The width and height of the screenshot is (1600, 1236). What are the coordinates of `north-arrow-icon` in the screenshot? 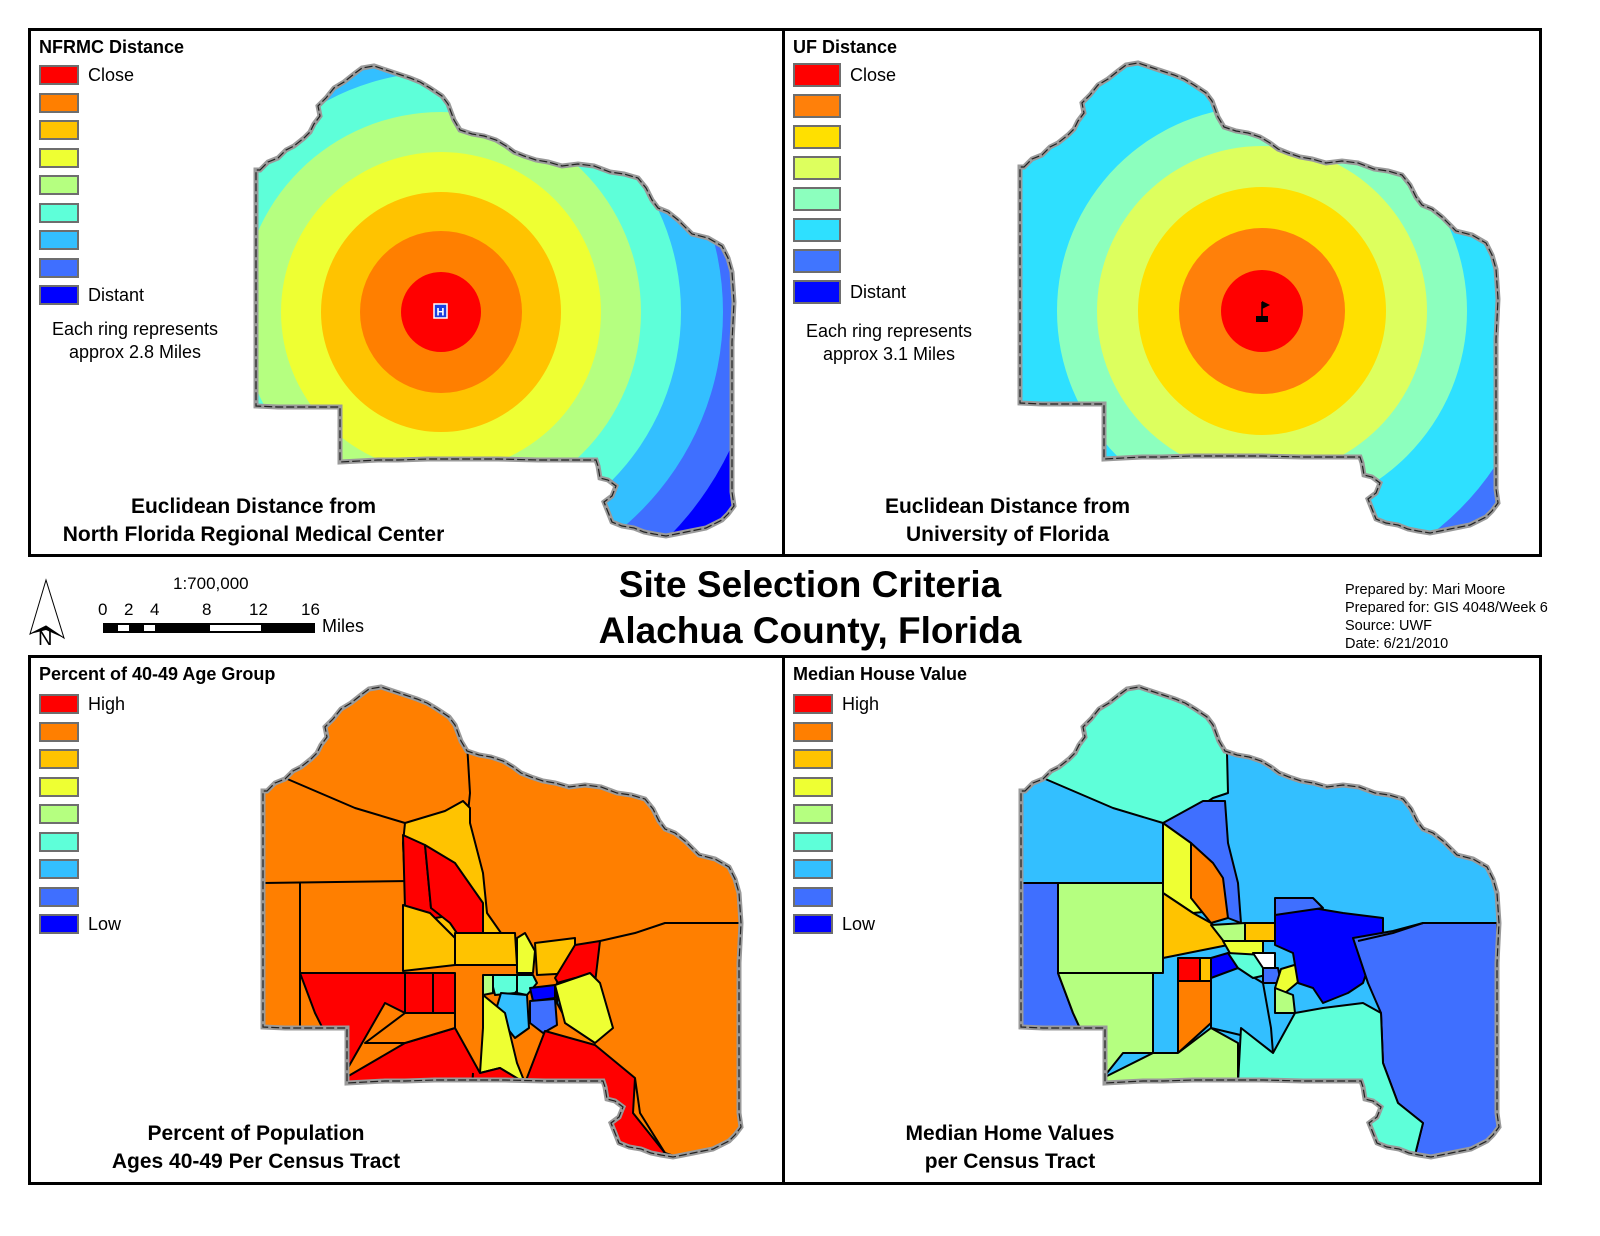 It's located at (47, 609).